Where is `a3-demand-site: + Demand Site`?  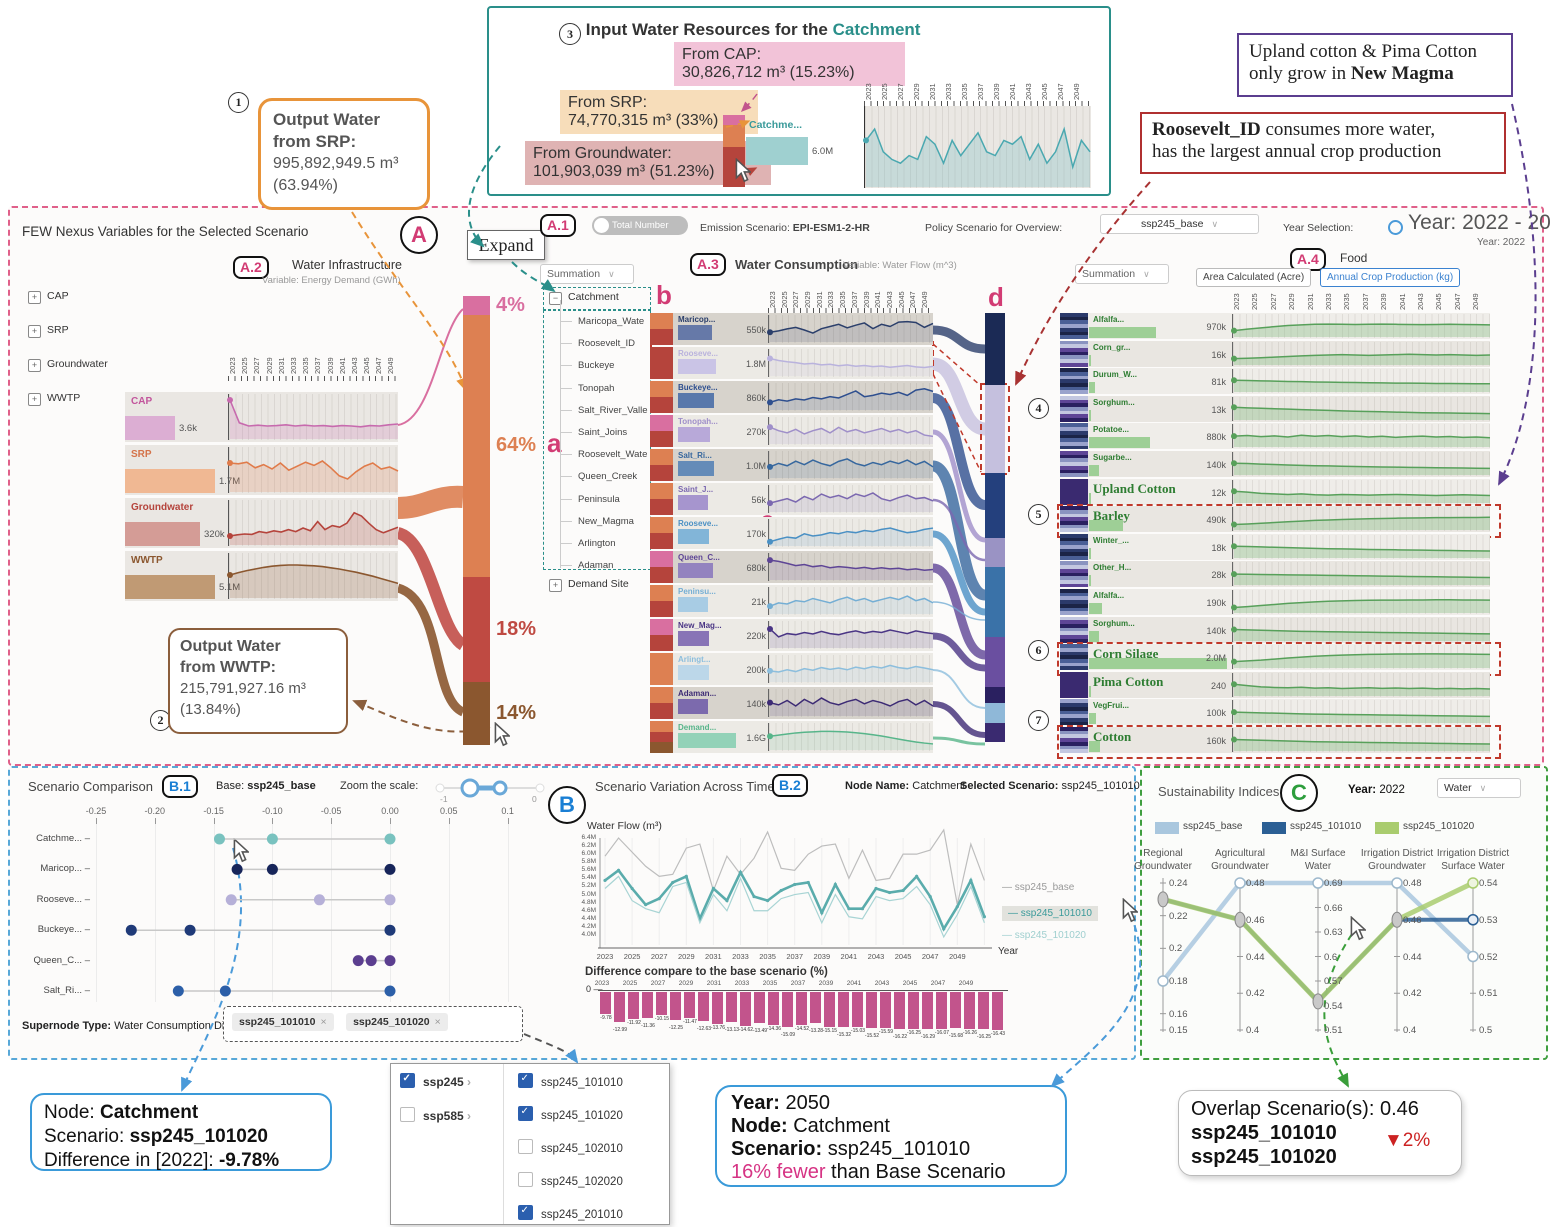
a3-demand-site: + Demand Site is located at coordinates (589, 585).